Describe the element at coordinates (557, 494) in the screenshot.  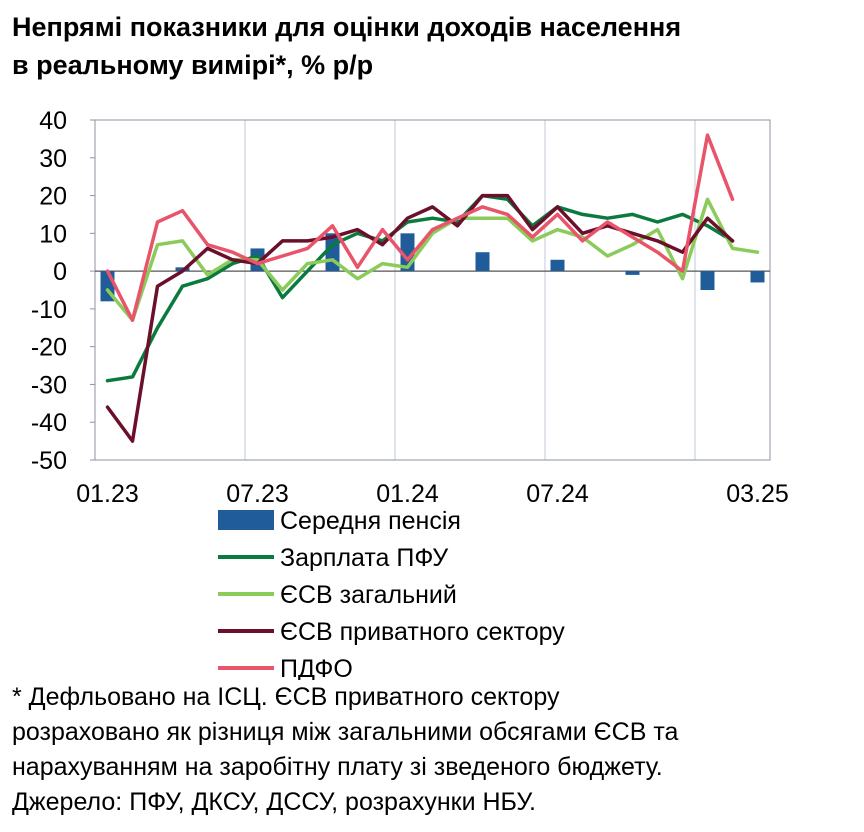
I see `x-tick-label: 07.24` at that location.